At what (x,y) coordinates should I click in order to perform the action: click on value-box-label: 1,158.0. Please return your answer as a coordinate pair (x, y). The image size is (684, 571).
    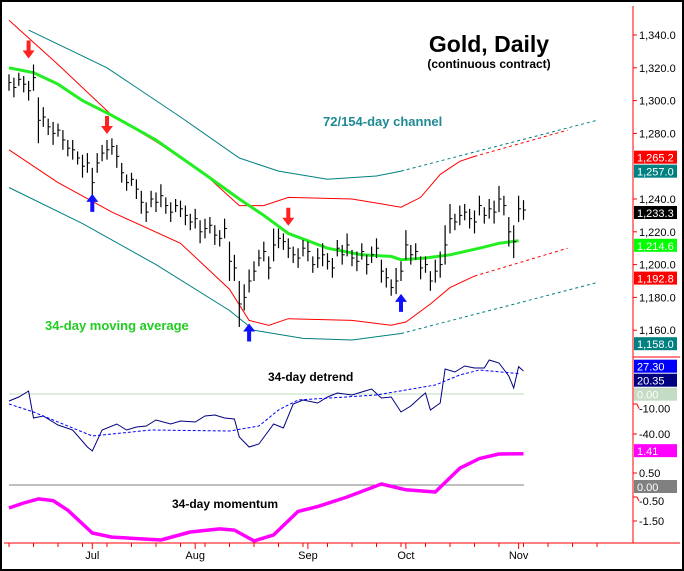
    Looking at the image, I should click on (655, 345).